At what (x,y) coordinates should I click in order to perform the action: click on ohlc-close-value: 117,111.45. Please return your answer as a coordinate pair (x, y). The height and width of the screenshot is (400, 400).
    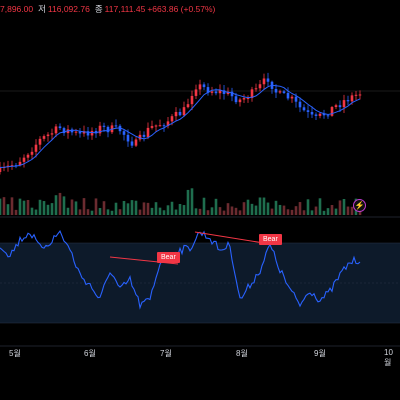
    Looking at the image, I should click on (125, 9).